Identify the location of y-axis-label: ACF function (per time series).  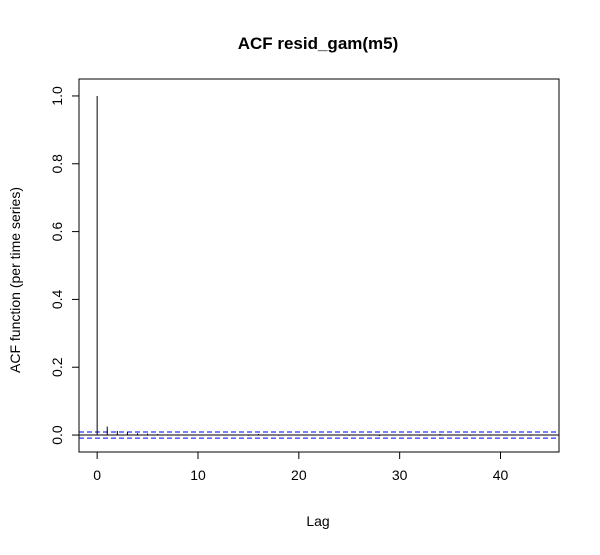
(15, 280).